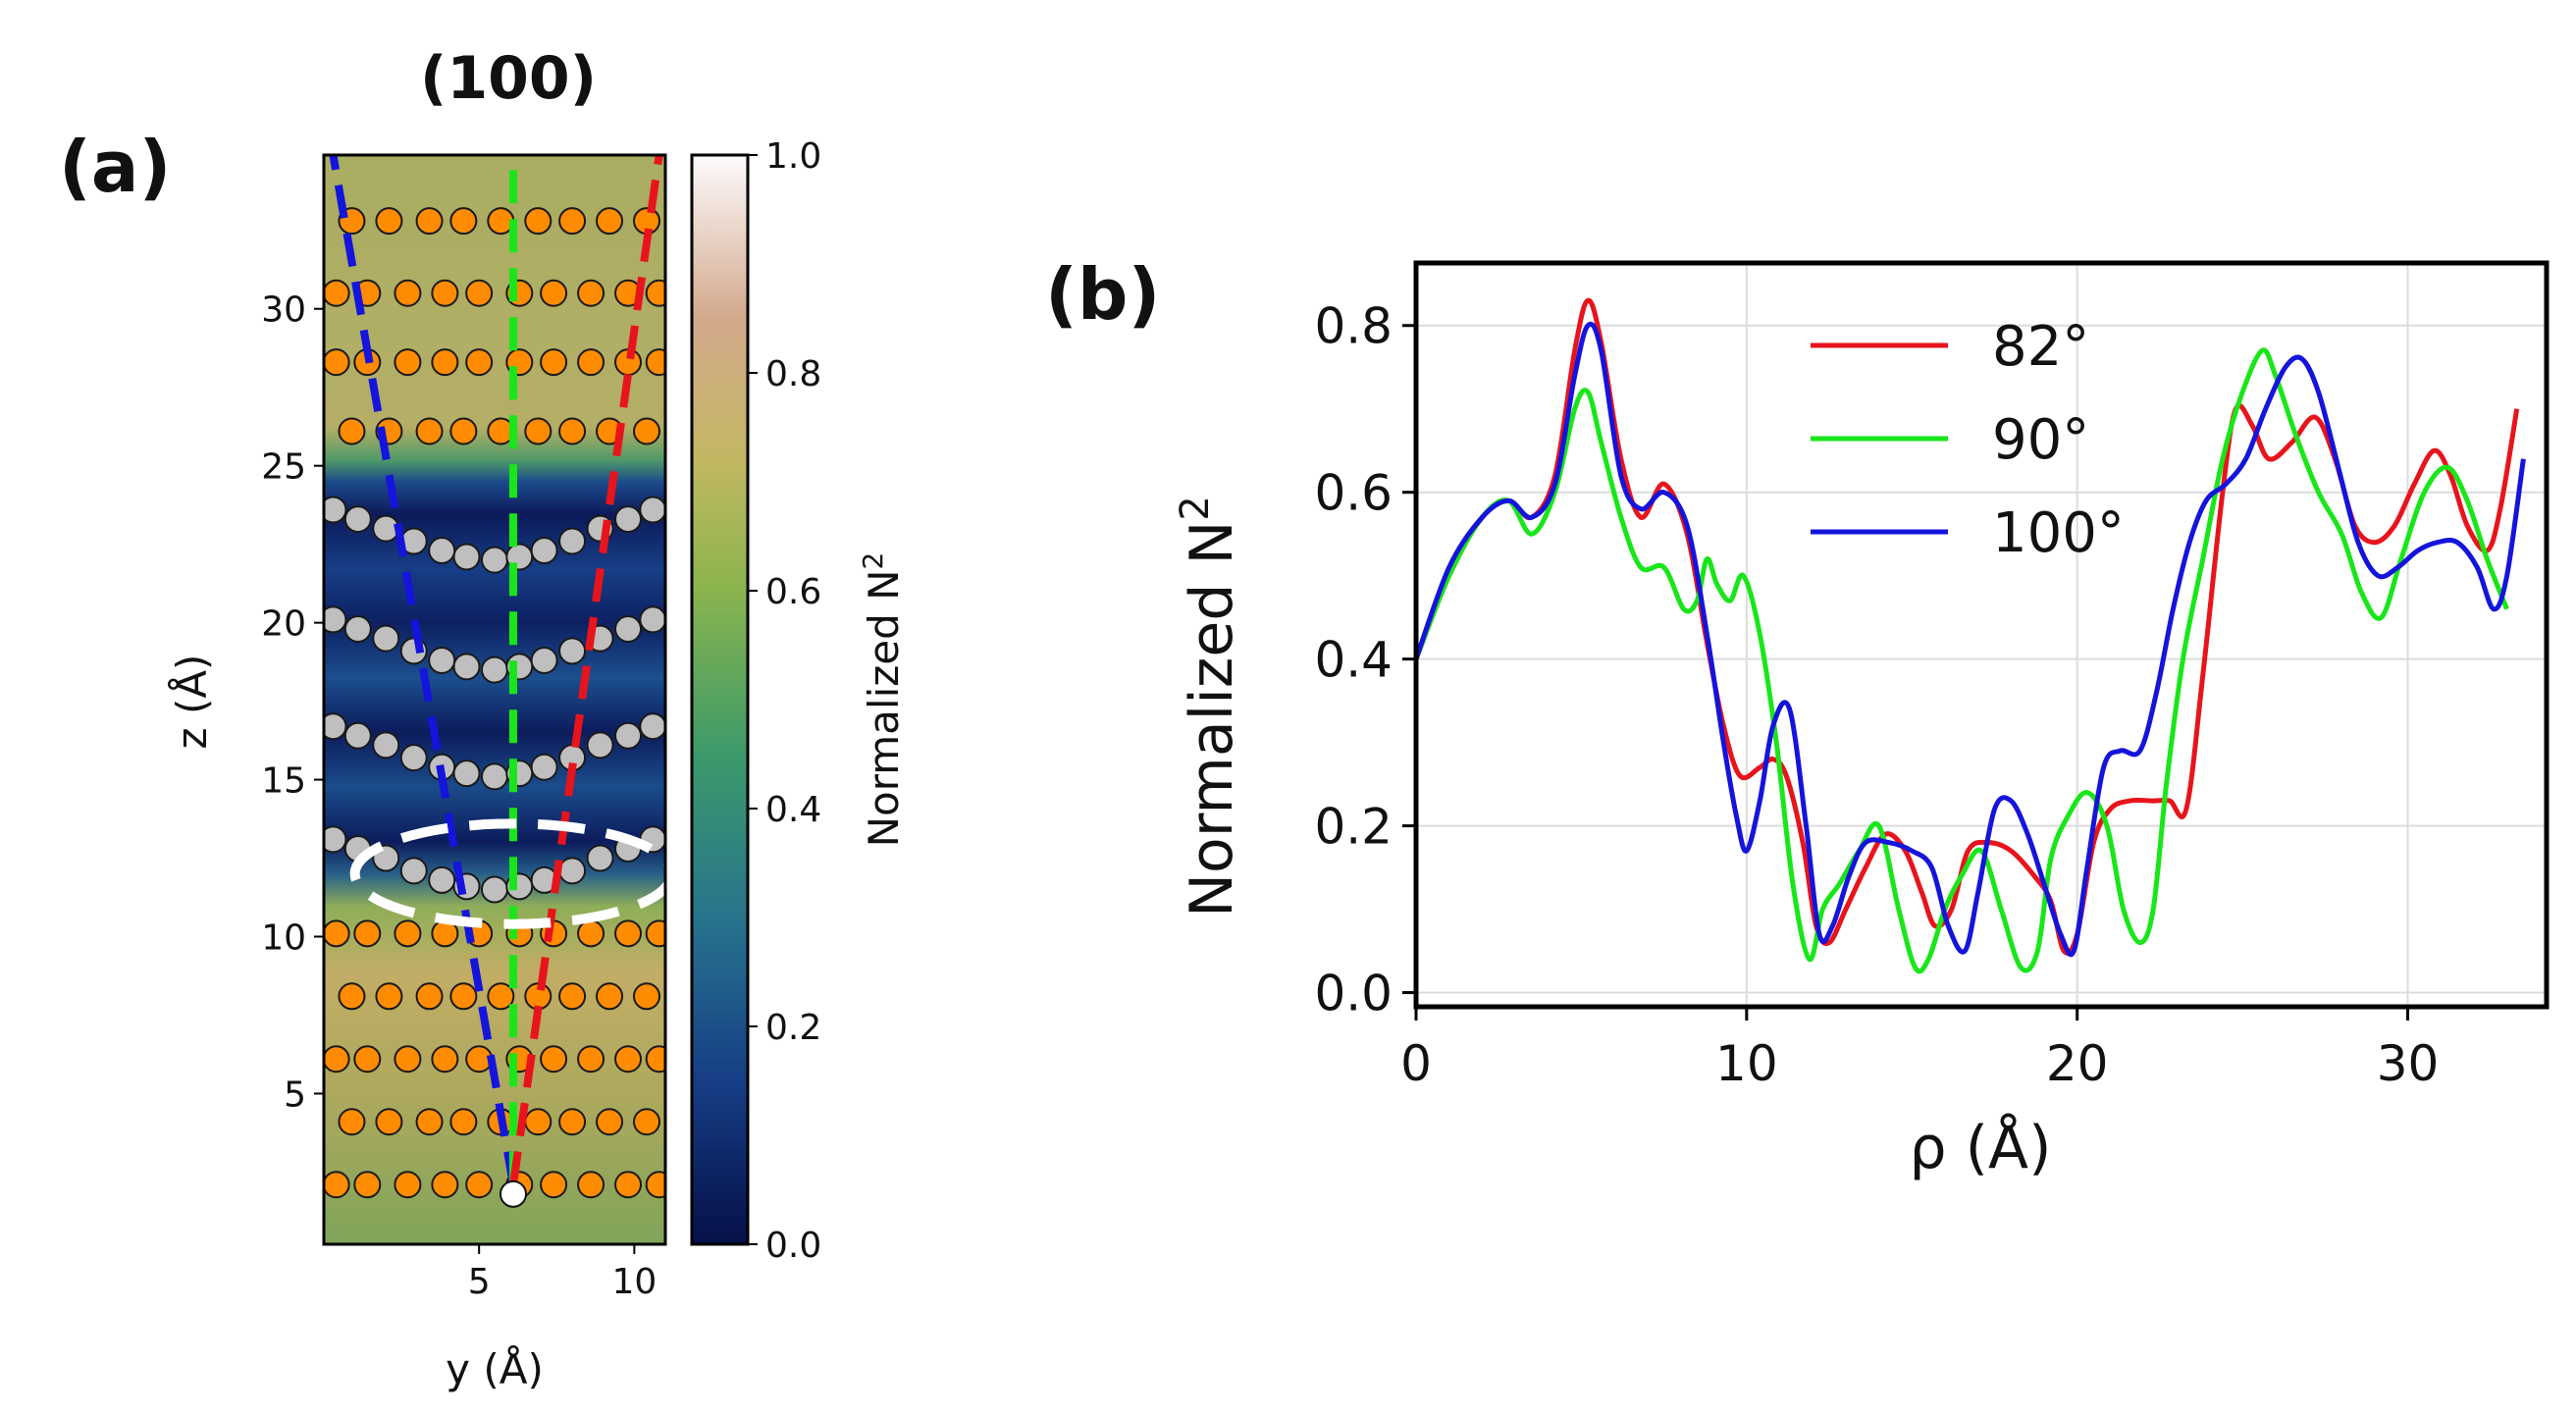 The height and width of the screenshot is (1414, 2576). I want to click on panel-a-plot, so click(494, 699).